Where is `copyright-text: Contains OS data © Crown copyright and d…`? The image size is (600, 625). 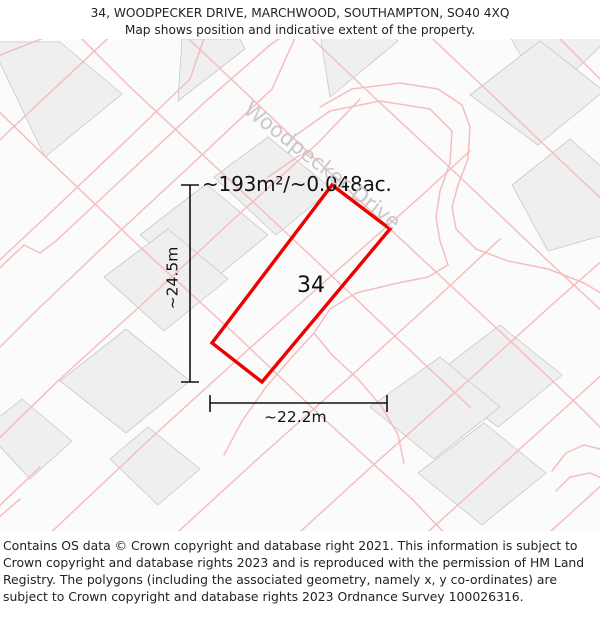
copyright-text: Contains OS data © Crown copyright and d… is located at coordinates (294, 571).